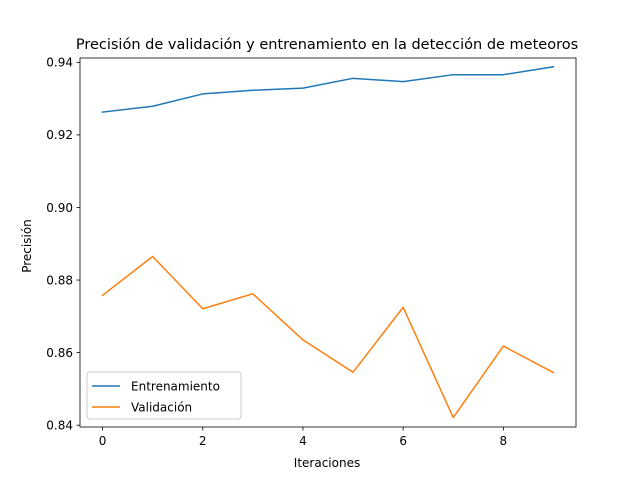 Image resolution: width=640 pixels, height=480 pixels. I want to click on x-axis-label: Iteraciones, so click(327, 463).